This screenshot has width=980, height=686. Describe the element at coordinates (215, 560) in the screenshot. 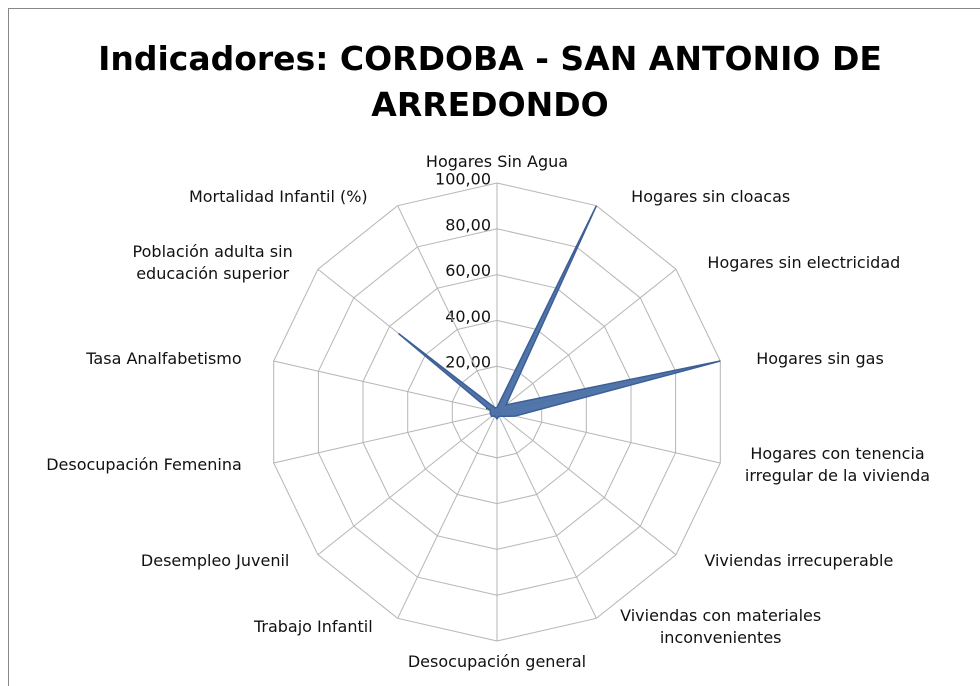

I see `category-label: Desempleo Juvenil` at that location.